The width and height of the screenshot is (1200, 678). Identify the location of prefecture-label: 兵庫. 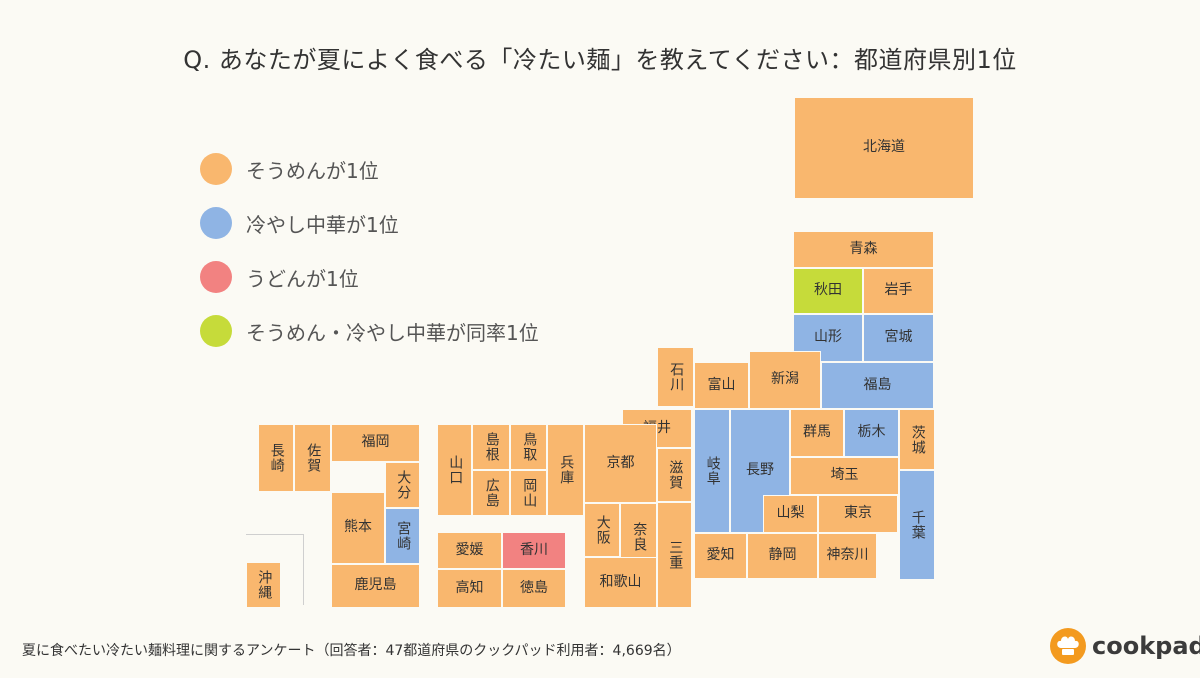
(566, 470).